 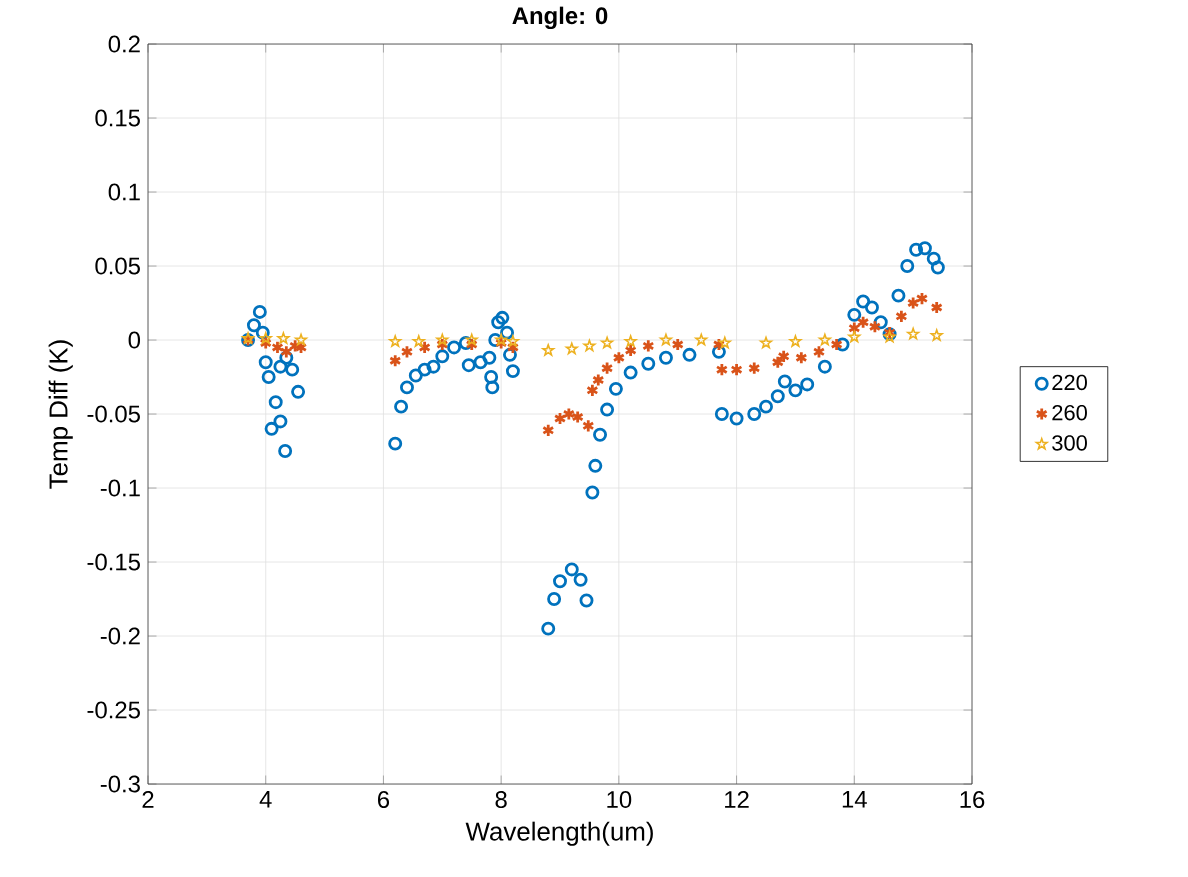 I want to click on y-tick-label: -0.15, so click(x=113, y=562).